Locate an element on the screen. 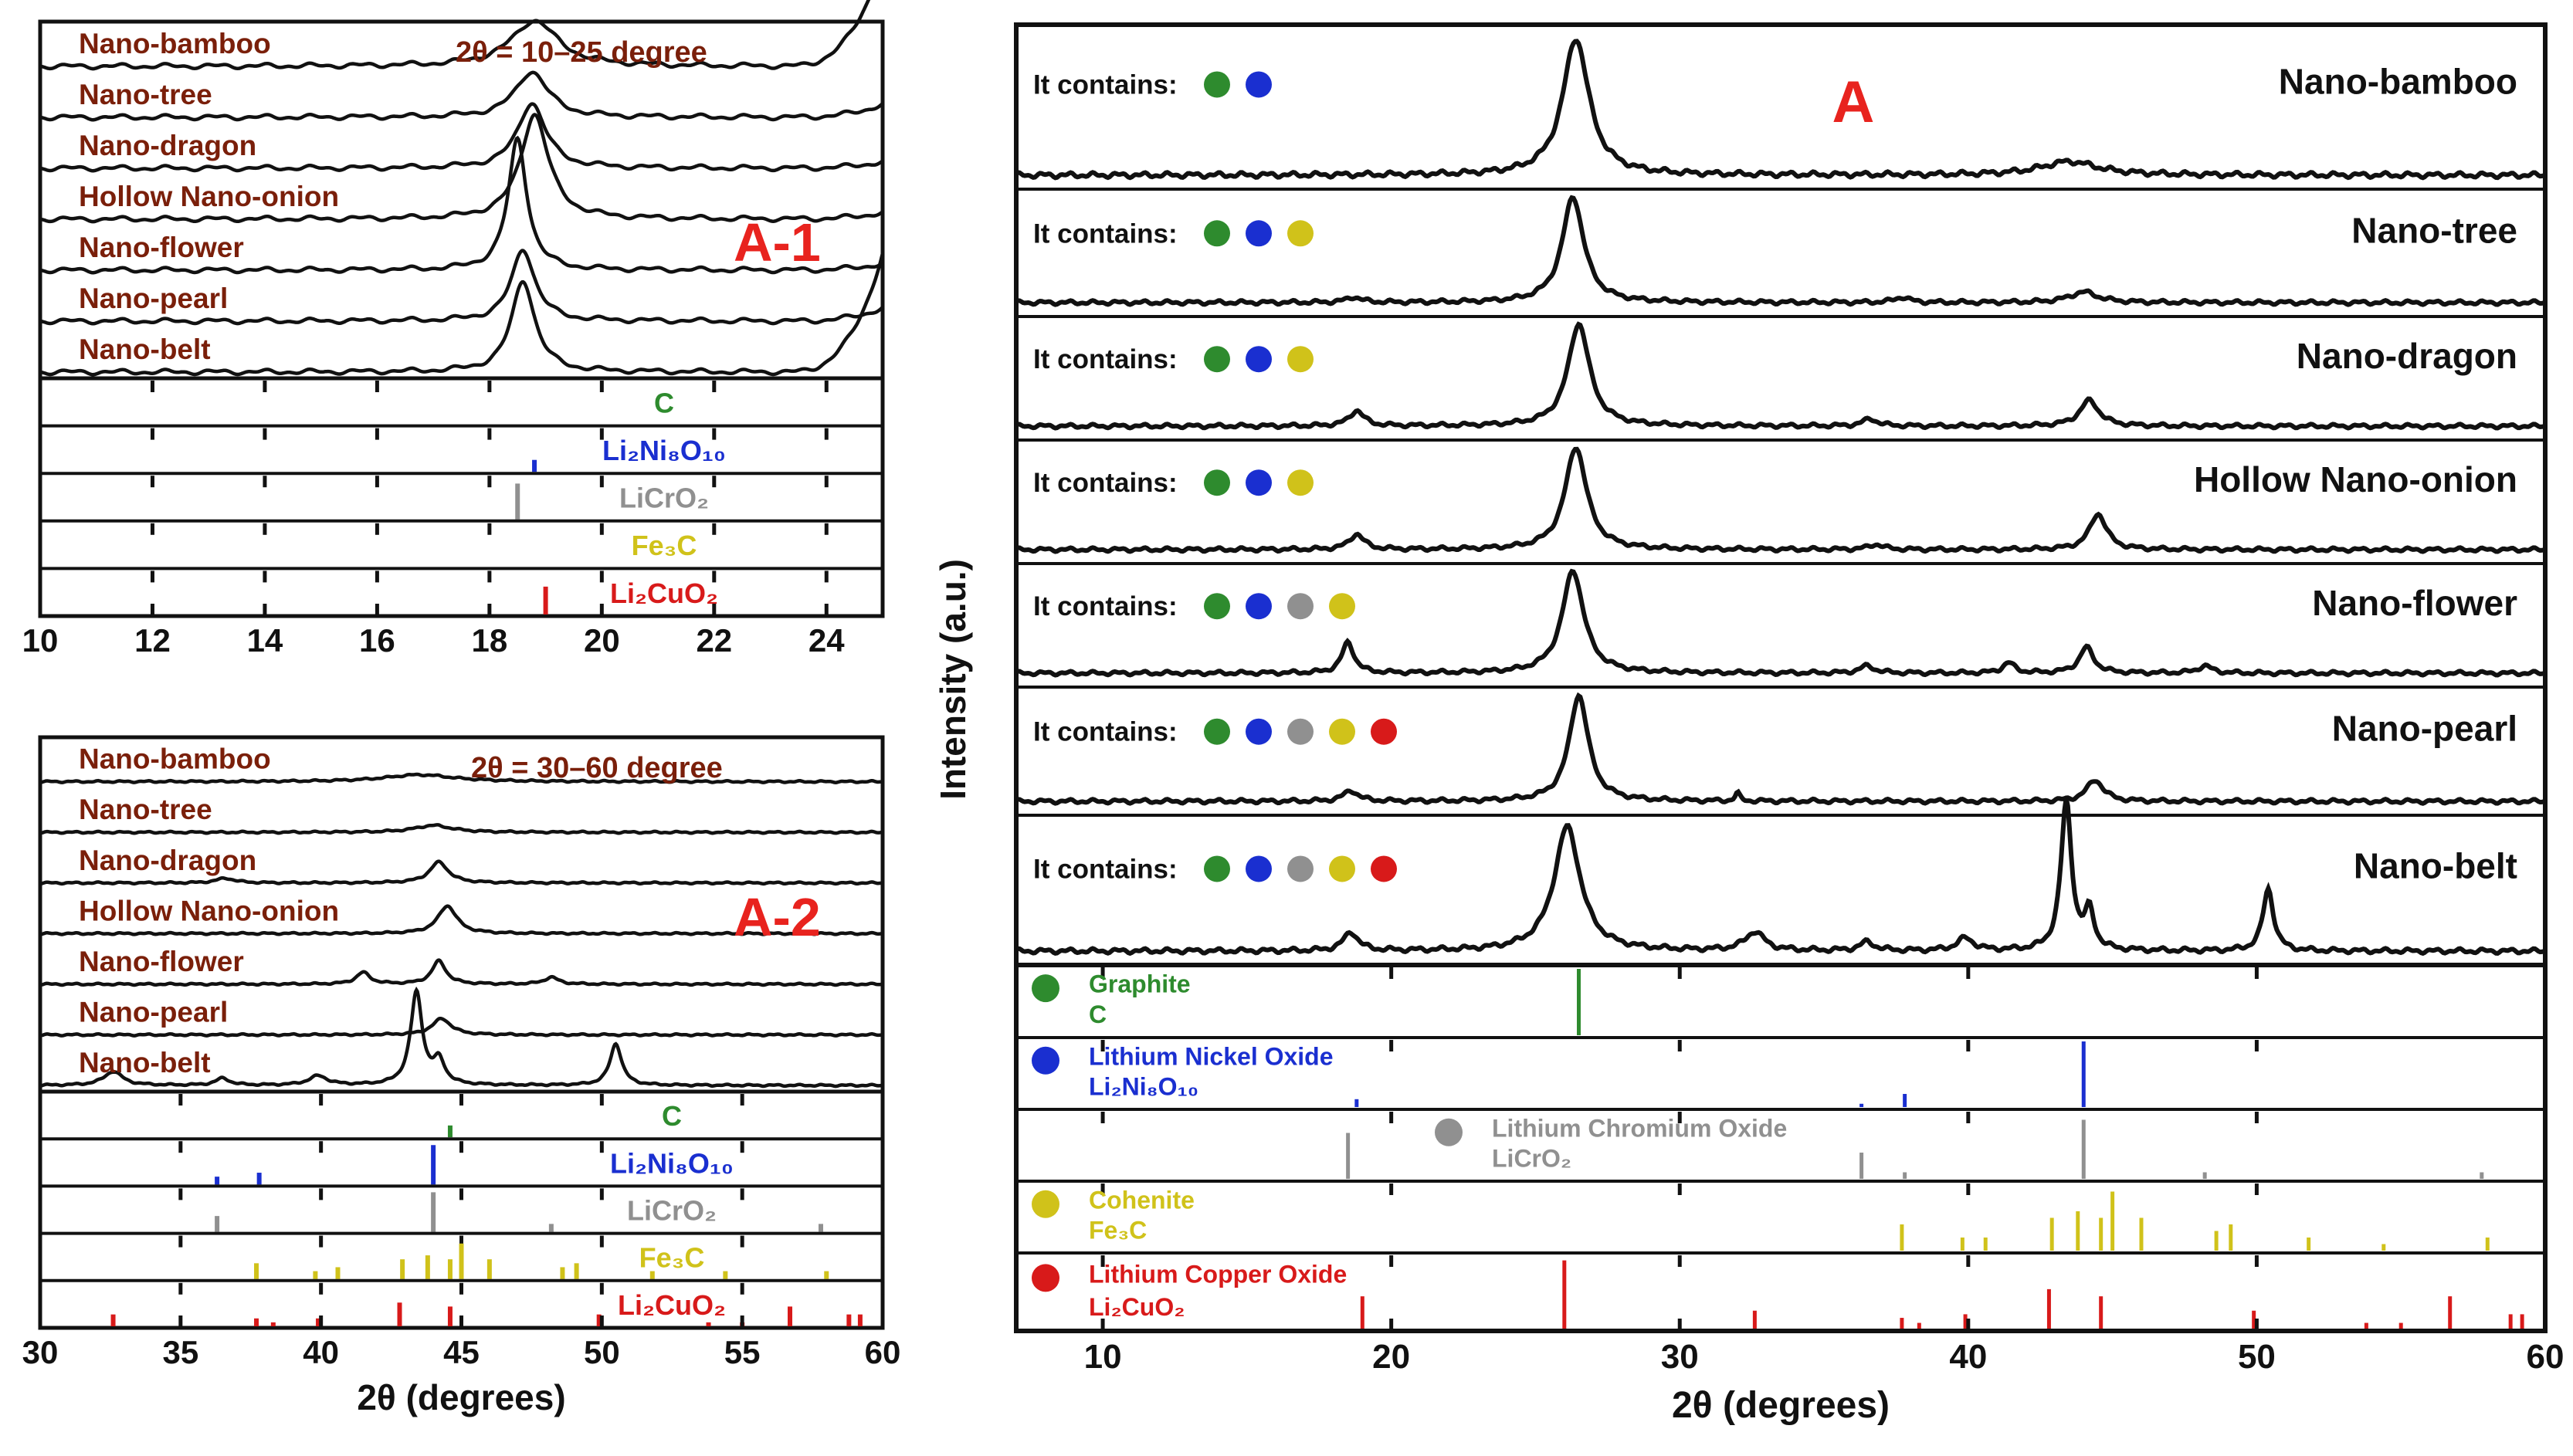  a-1-frame is located at coordinates (461, 318).